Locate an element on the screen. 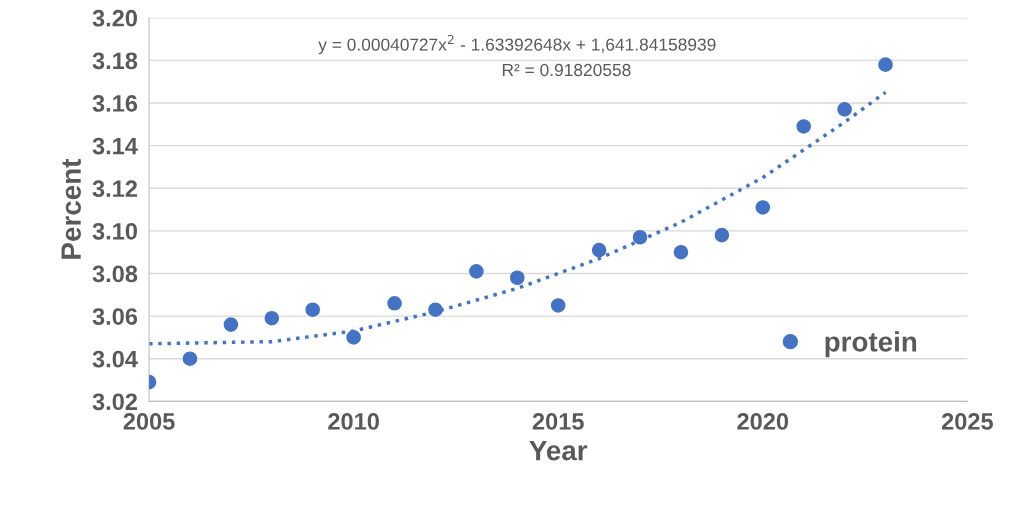 The height and width of the screenshot is (508, 1014). y-tick-label: 3.04 is located at coordinates (115, 359).